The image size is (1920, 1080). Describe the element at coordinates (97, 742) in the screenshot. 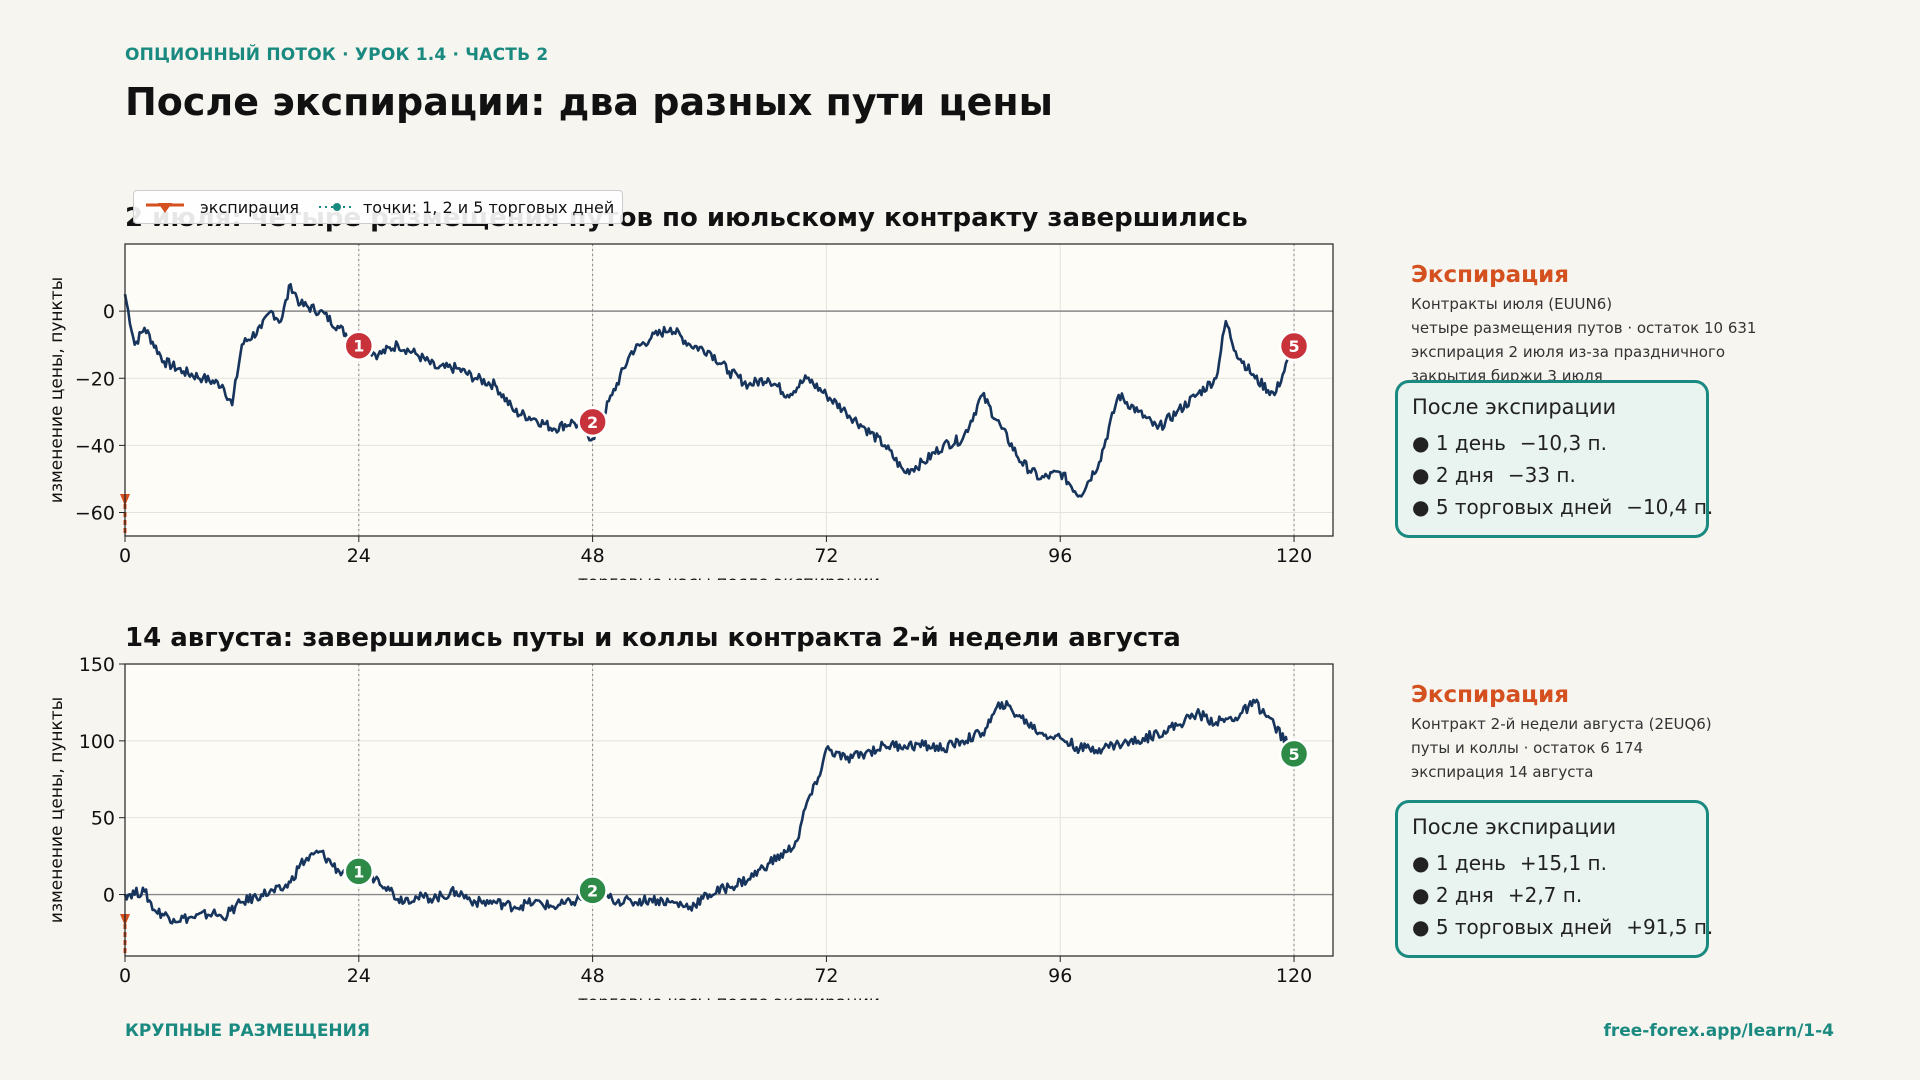

I see `y-tick-label: 100` at that location.